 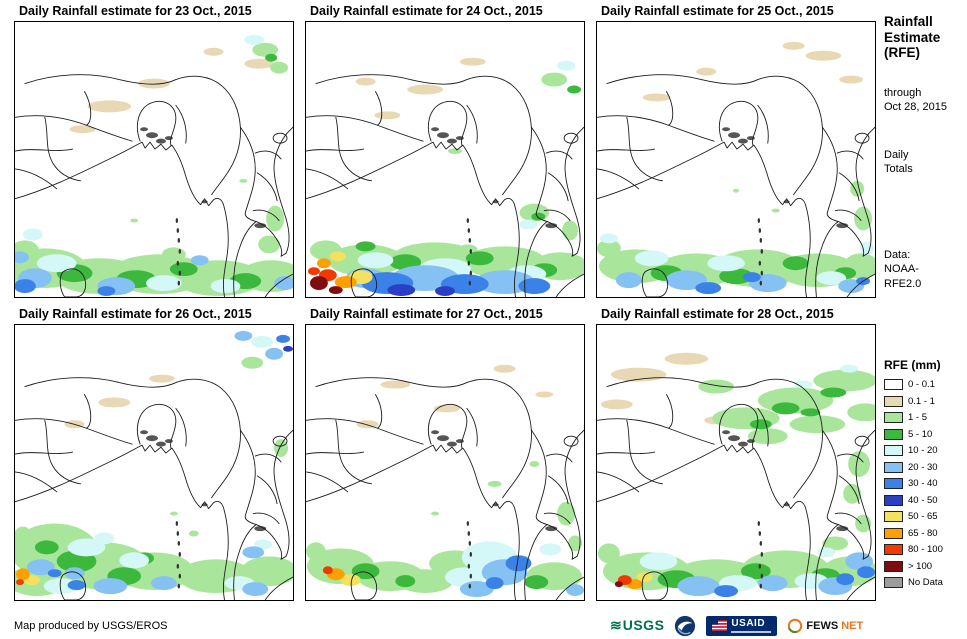 I want to click on rainfall-map-28-oct, so click(x=736, y=462).